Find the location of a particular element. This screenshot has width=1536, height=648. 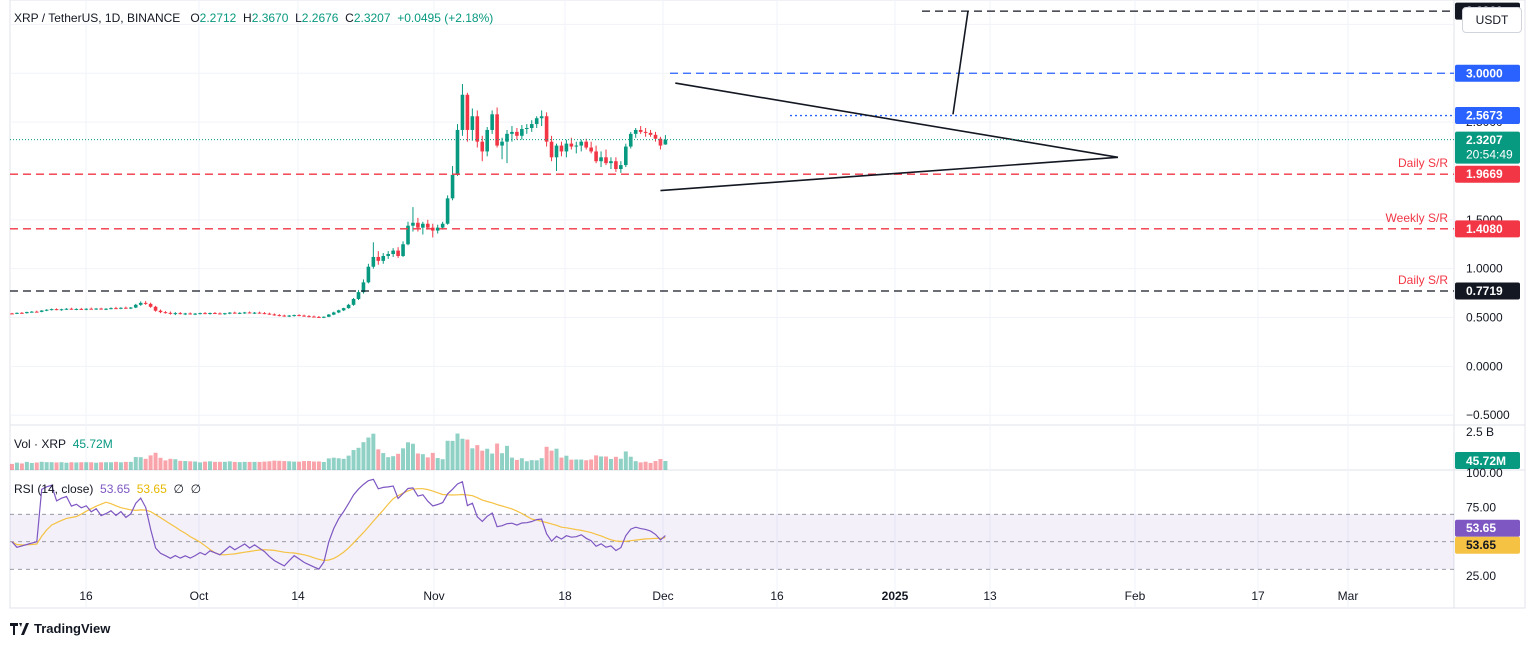

price-tag-value: 0.7719 is located at coordinates (1484, 291).